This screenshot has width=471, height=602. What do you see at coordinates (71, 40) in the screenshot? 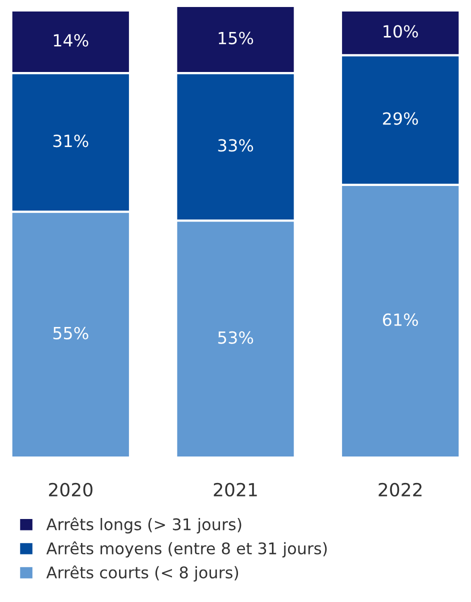
I see `data-label: 14%` at bounding box center [71, 40].